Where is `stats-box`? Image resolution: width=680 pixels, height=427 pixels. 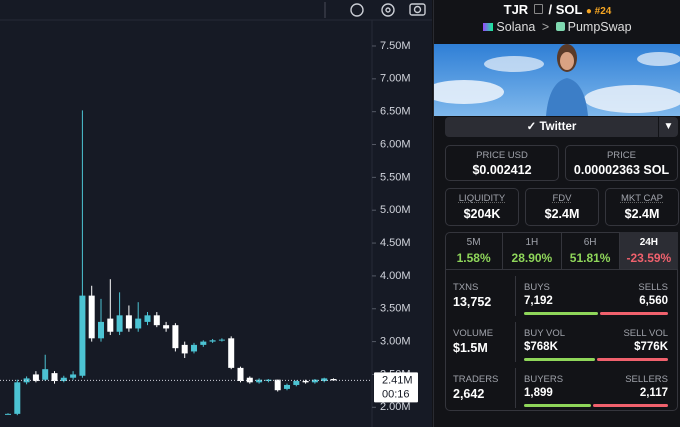 stats-box is located at coordinates (561, 321).